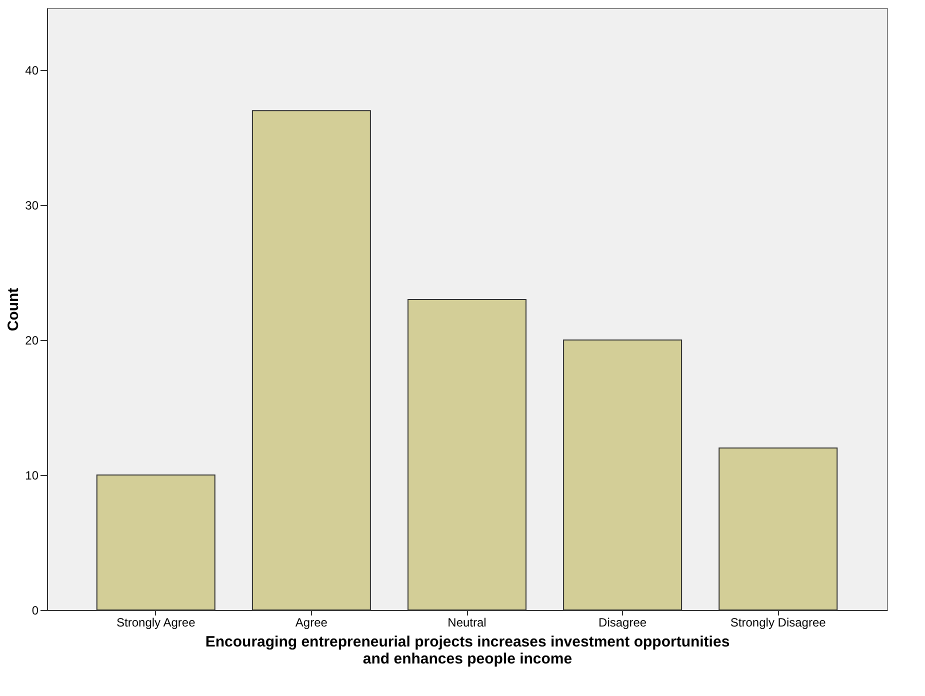  Describe the element at coordinates (32, 205) in the screenshot. I see `y-tick-label: 30` at that location.